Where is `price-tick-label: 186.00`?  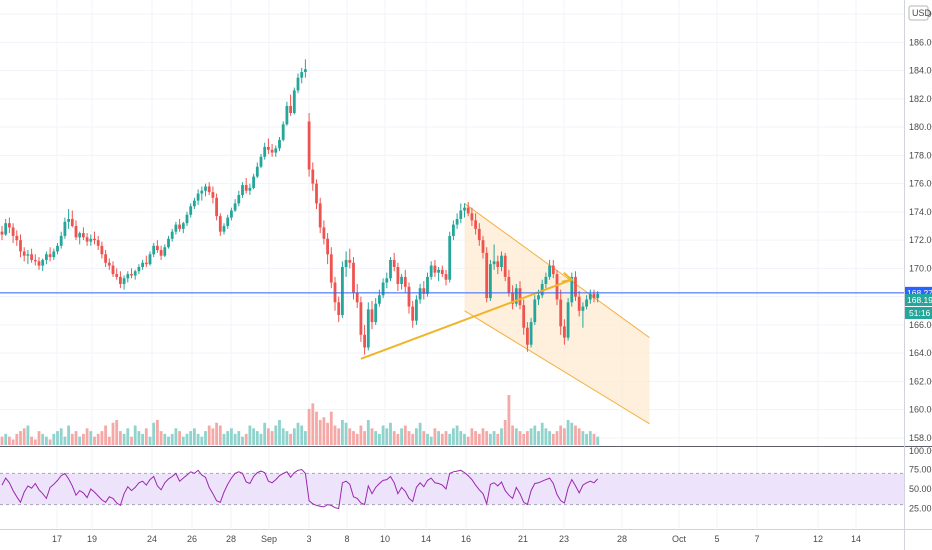
price-tick-label: 186.00 is located at coordinates (920, 42).